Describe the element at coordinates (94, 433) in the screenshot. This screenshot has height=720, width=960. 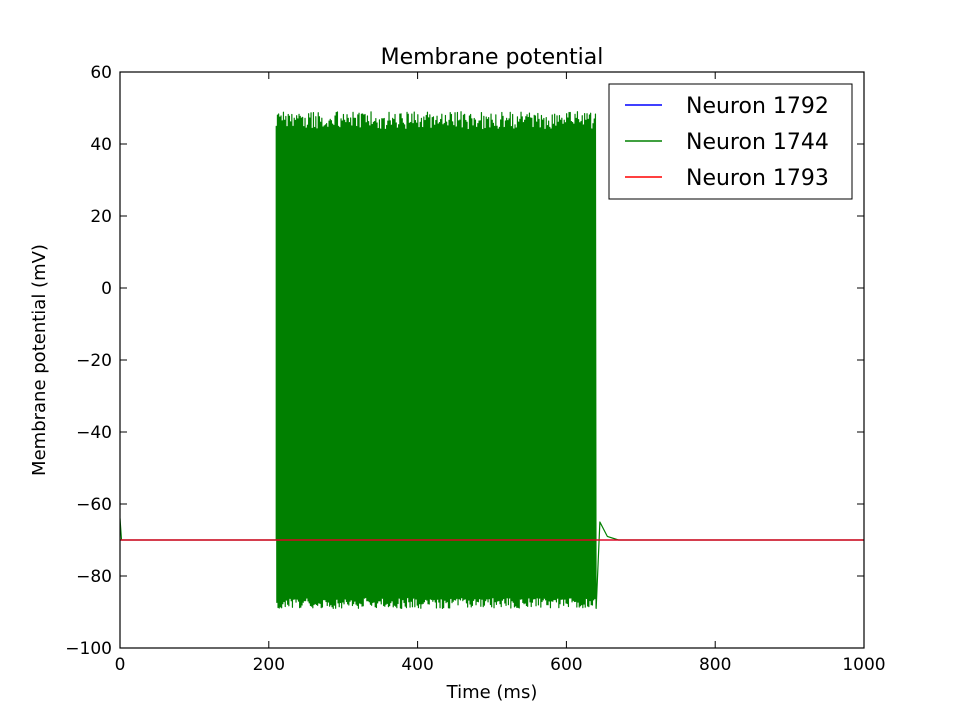
I see `y-tick-label: −40` at that location.